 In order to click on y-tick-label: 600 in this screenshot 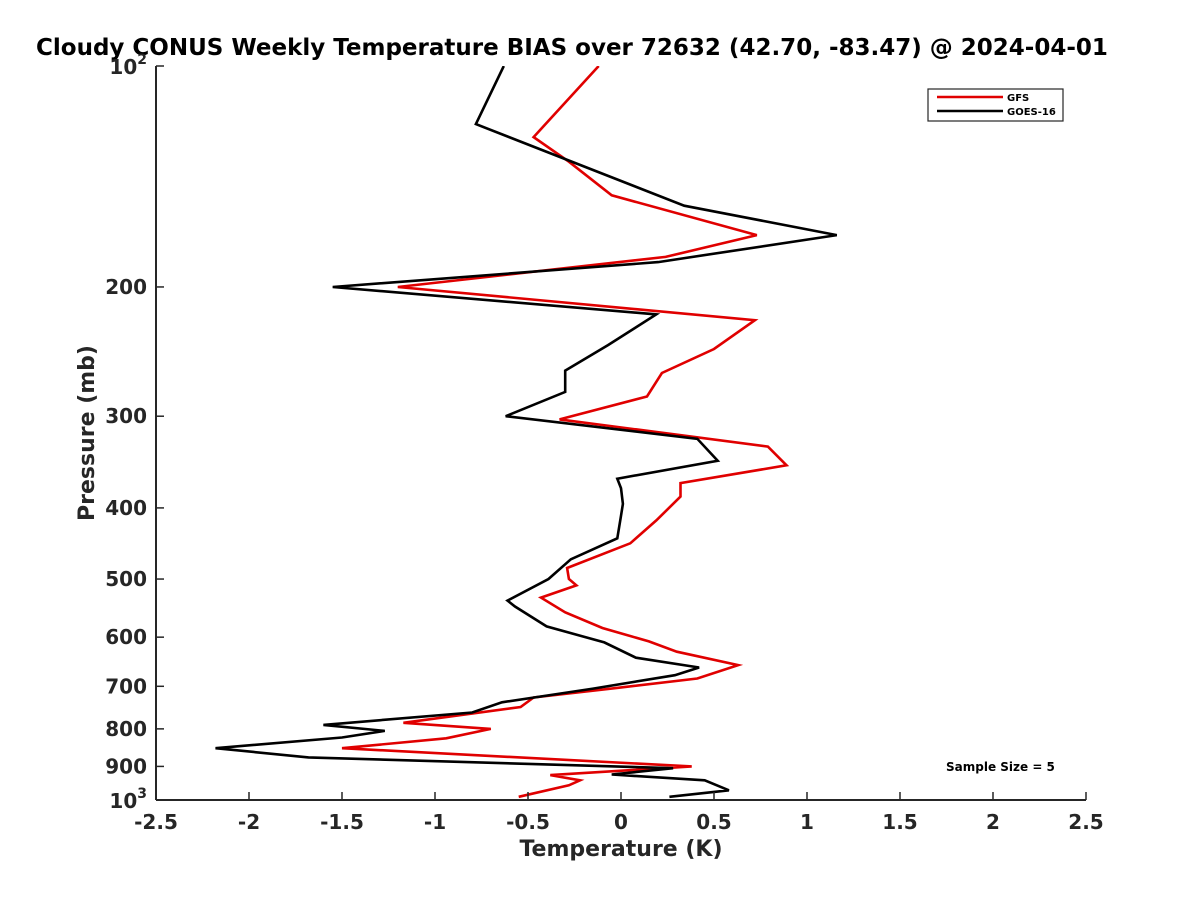, I will do `click(126, 637)`.